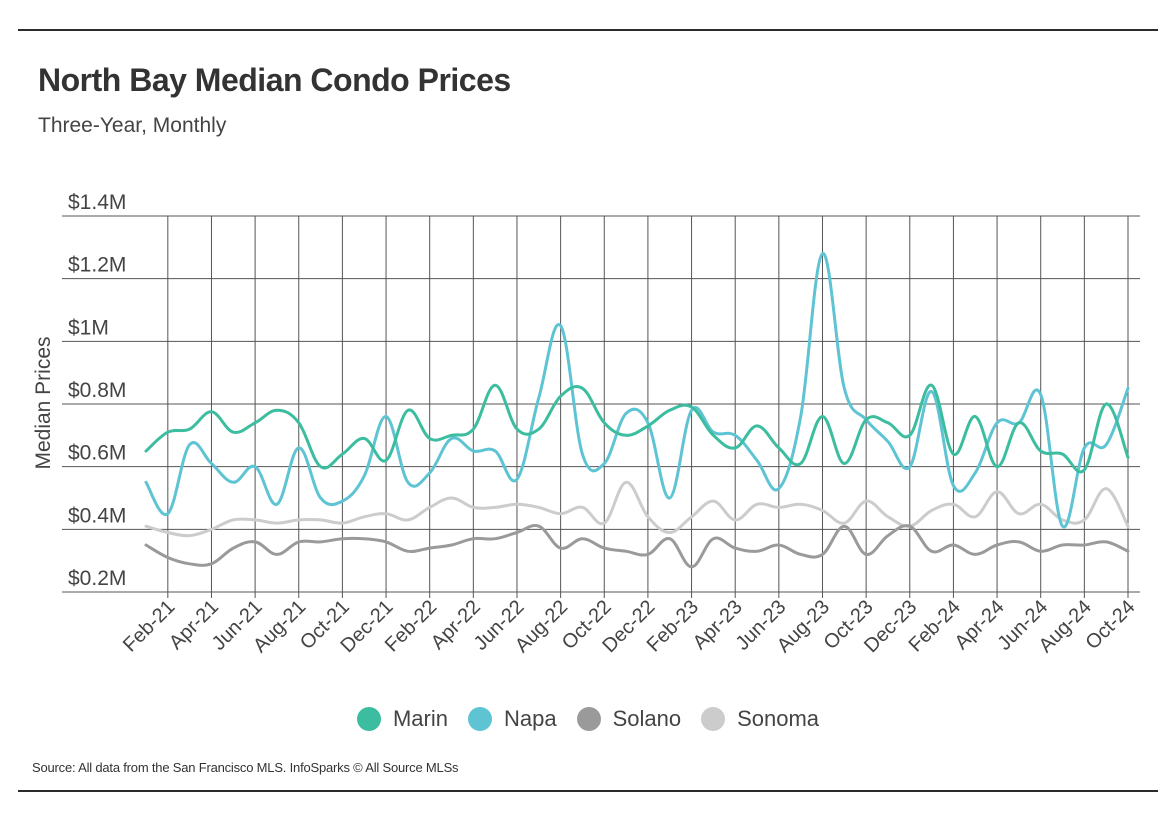 This screenshot has width=1176, height=826. I want to click on top-rule, so click(588, 30).